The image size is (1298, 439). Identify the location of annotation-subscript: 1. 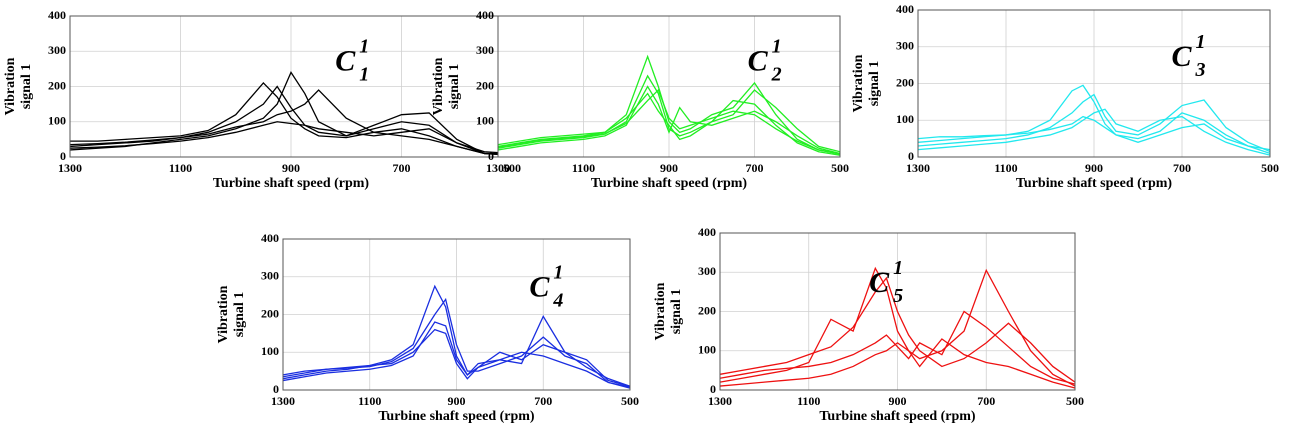
(364, 74).